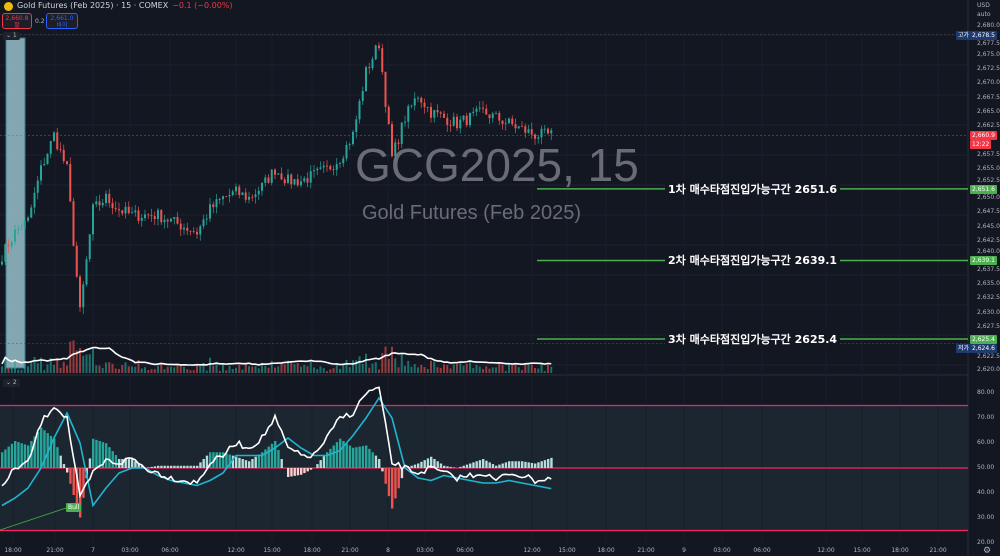  Describe the element at coordinates (202, 5) in the screenshot. I see `price-change: −0.1 (−0.00%)` at that location.